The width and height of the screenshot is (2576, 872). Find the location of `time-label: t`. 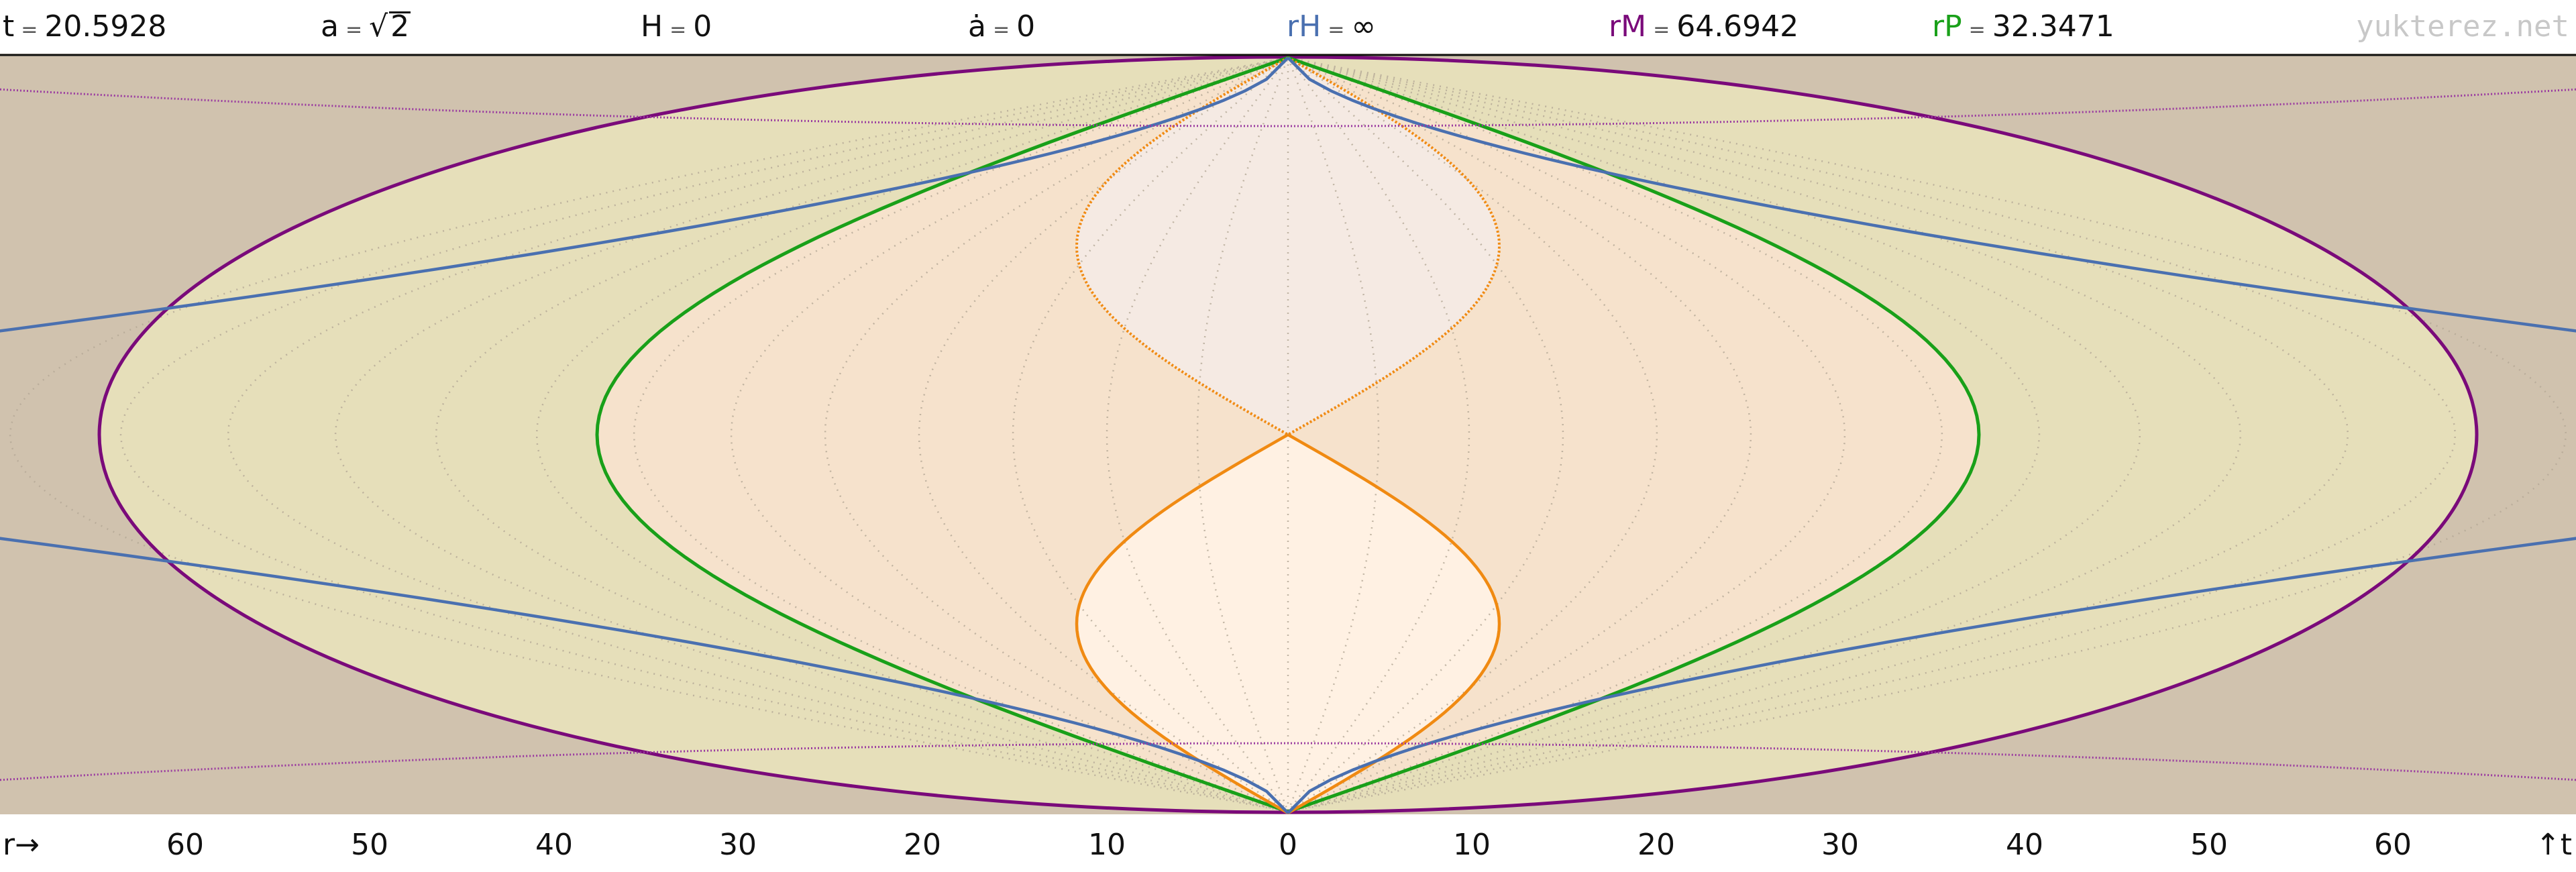

time-label: t is located at coordinates (9, 26).